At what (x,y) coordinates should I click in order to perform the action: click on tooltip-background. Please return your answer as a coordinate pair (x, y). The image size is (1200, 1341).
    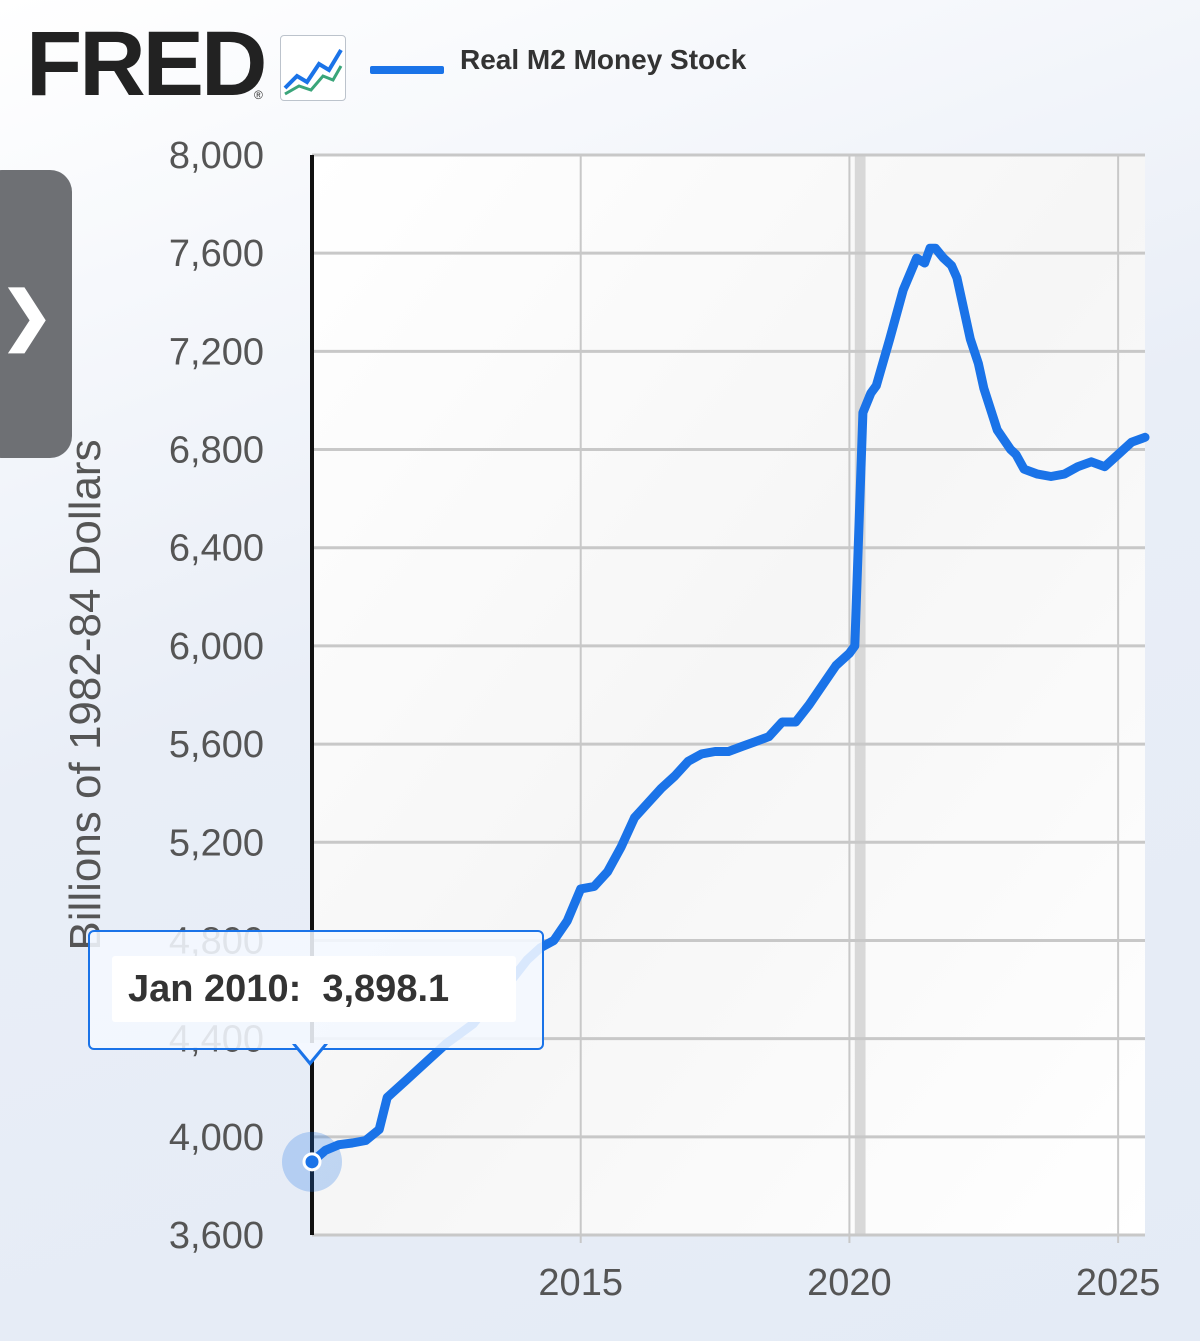
    Looking at the image, I should click on (314, 989).